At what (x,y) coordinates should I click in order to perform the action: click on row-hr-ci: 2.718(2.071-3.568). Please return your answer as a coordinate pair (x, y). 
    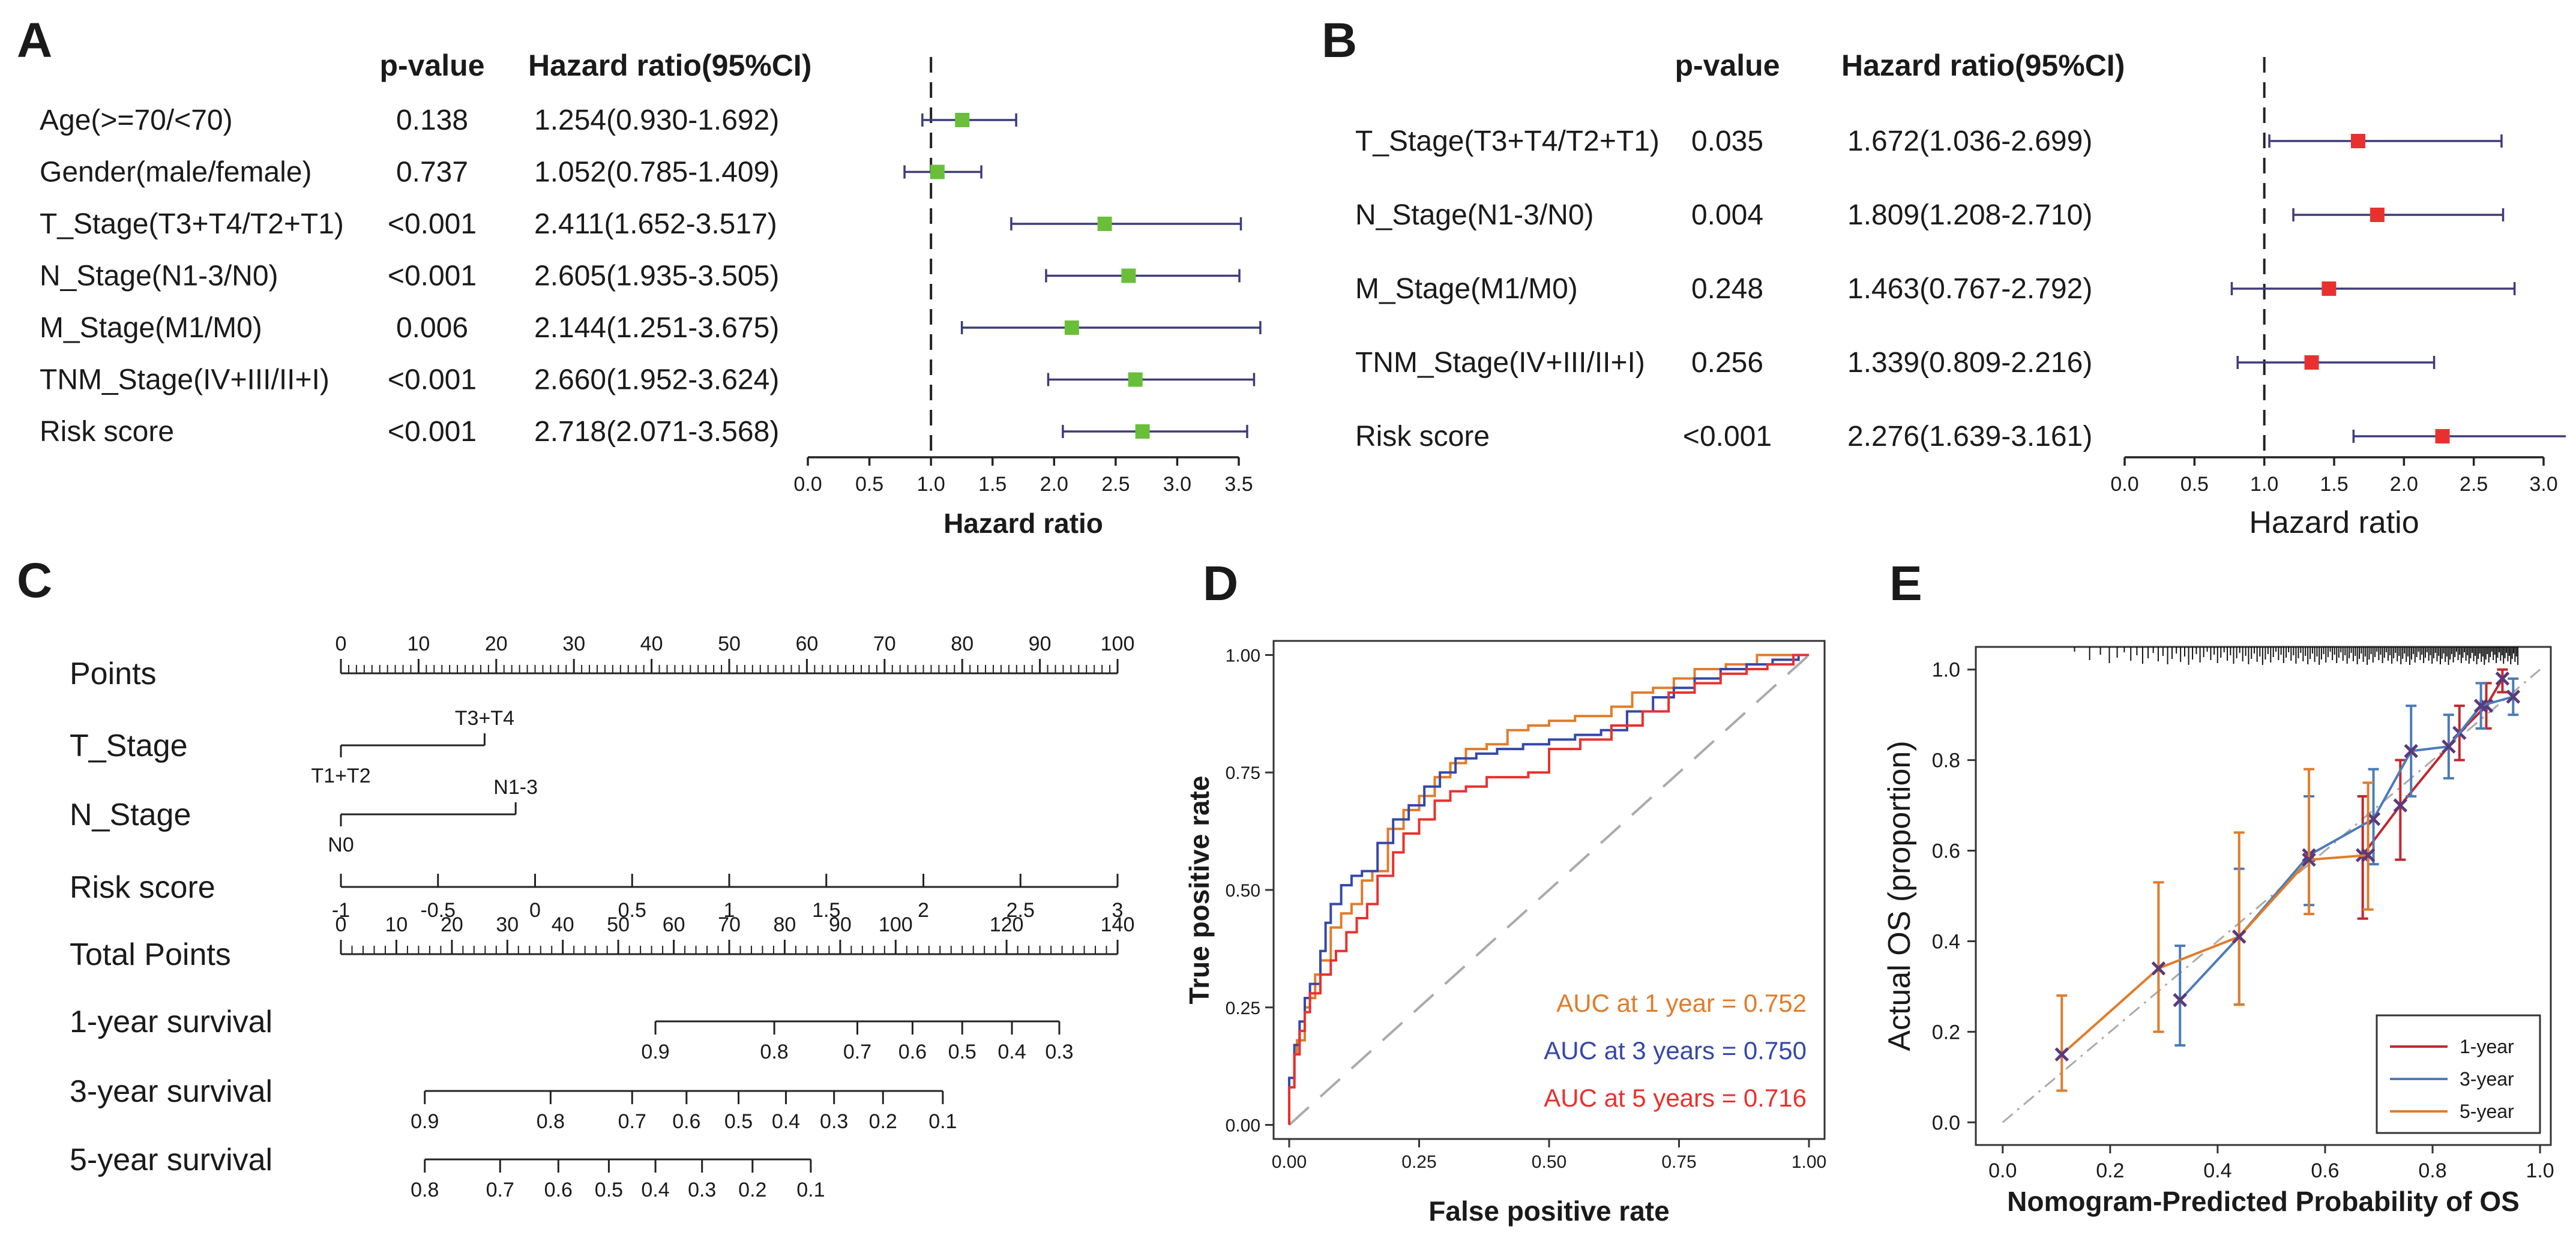
    Looking at the image, I should click on (656, 432).